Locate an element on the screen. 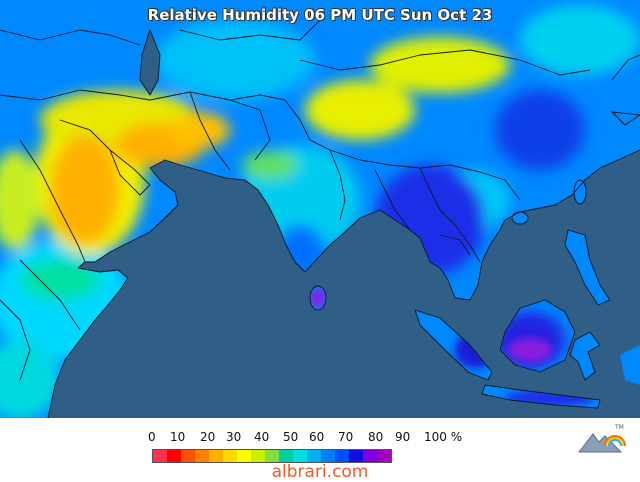  legend-labels: 0 10 20 30 40 50 60 70 80 90 100 % is located at coordinates (307, 438).